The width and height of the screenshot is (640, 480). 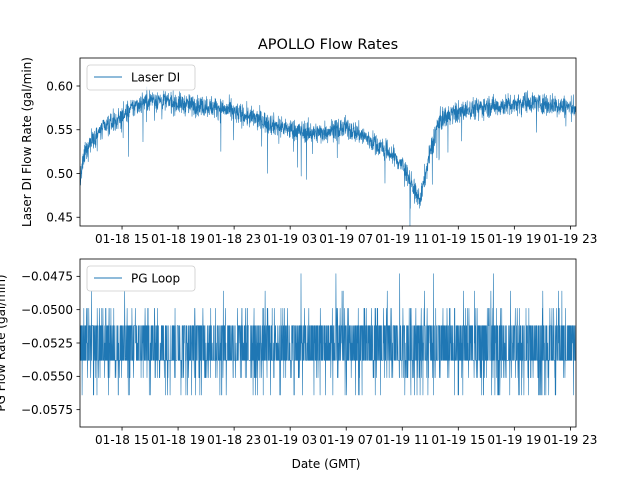 I want to click on laser-di-y-axis-label: Laser DI Flow Rate (gal/min), so click(x=27, y=142).